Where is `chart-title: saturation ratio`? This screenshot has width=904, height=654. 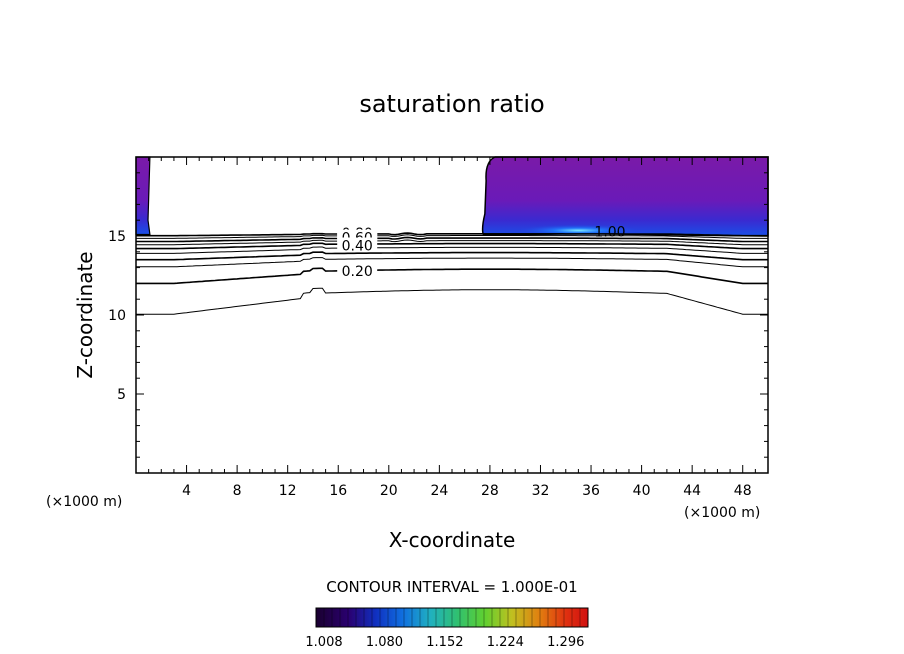 chart-title: saturation ratio is located at coordinates (451, 104).